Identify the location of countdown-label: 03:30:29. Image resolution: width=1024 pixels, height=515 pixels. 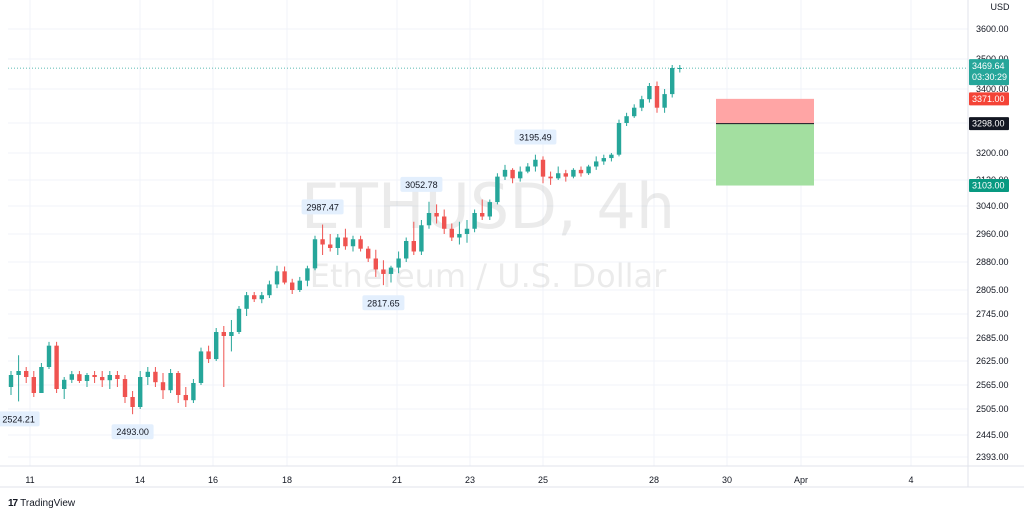
(989, 77).